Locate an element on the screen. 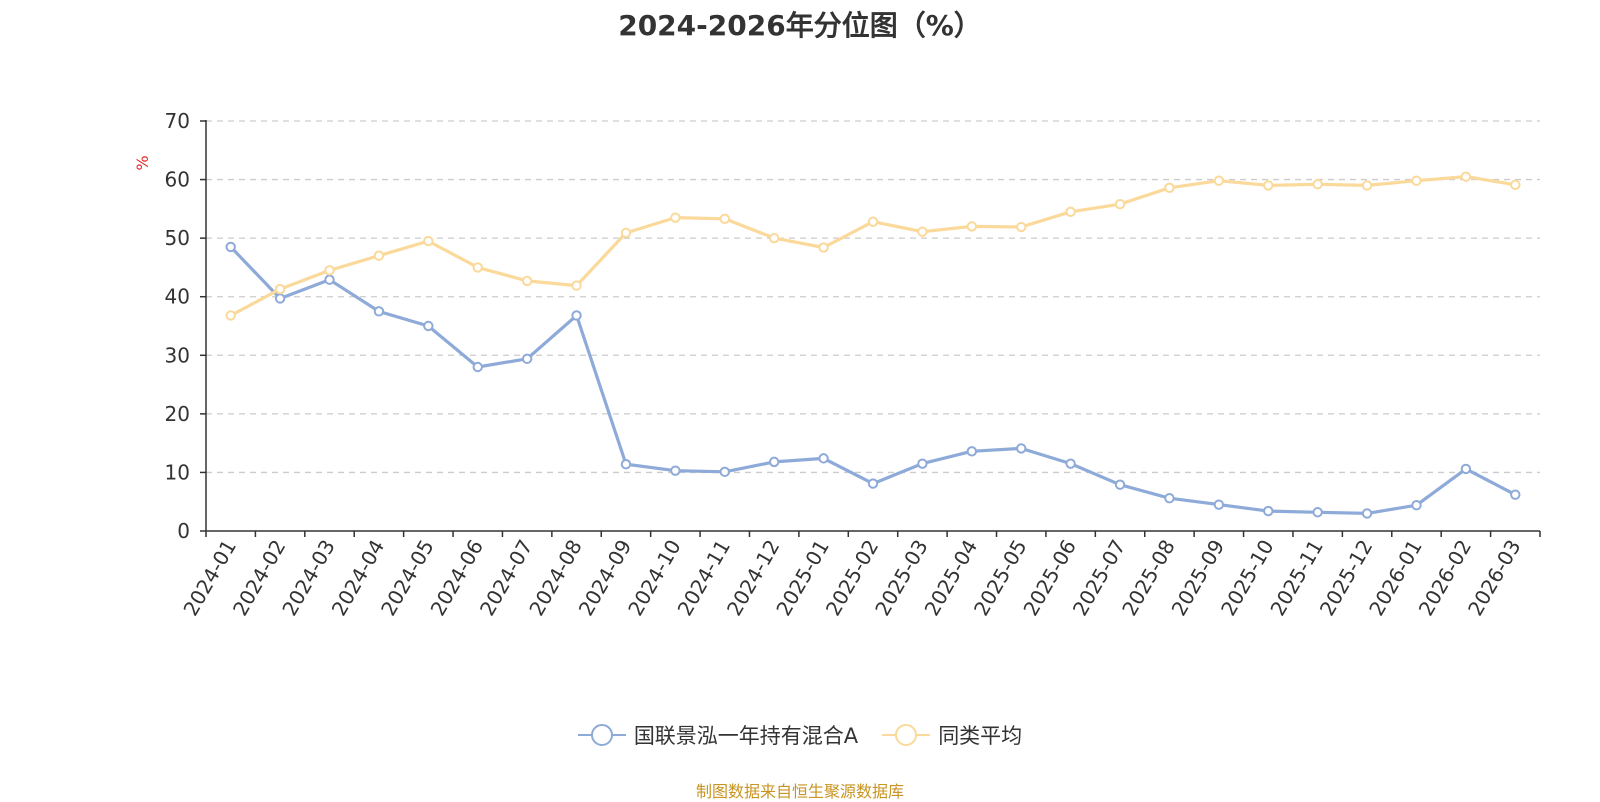 This screenshot has height=802, width=1600. source-note: 制图数据来自恒生聚源数据库 is located at coordinates (799, 791).